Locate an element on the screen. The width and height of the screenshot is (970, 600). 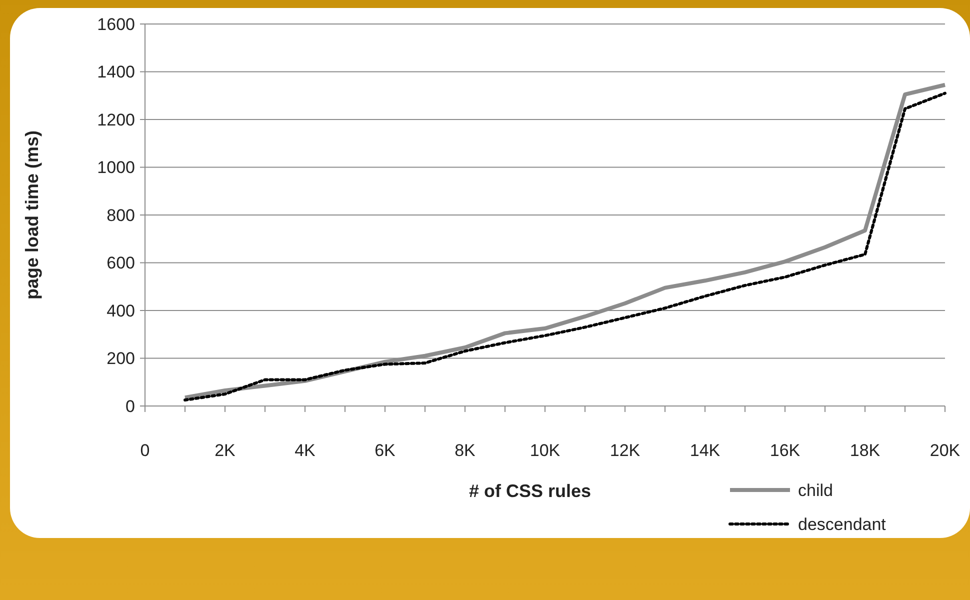
x-tick-label: 8K is located at coordinates (465, 450).